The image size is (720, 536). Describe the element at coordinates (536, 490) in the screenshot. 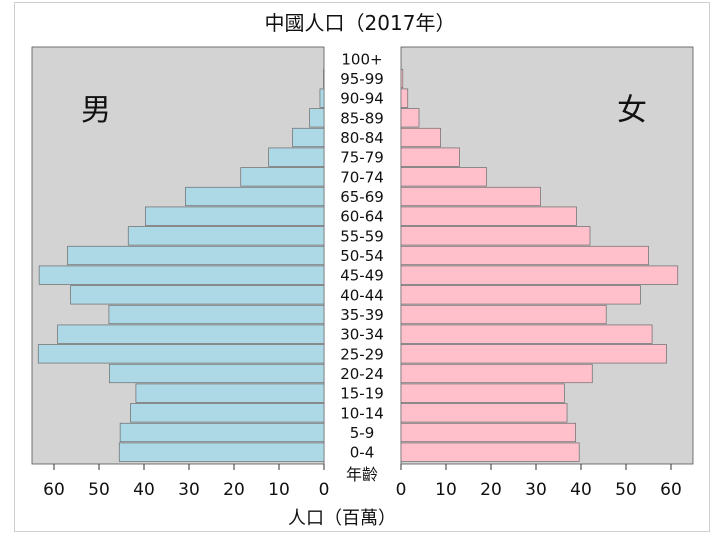

I see `female-tick-label-30: 30` at that location.